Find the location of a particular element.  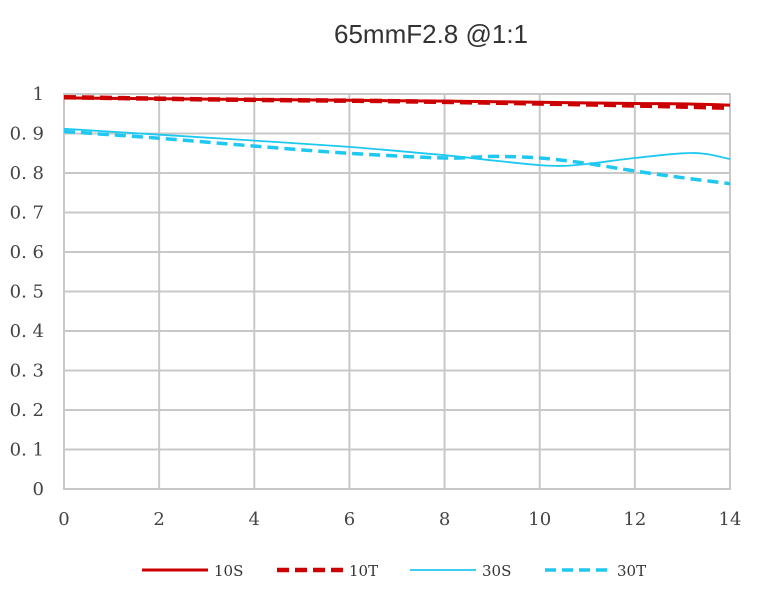

x-tick-label: 14 is located at coordinates (730, 519).